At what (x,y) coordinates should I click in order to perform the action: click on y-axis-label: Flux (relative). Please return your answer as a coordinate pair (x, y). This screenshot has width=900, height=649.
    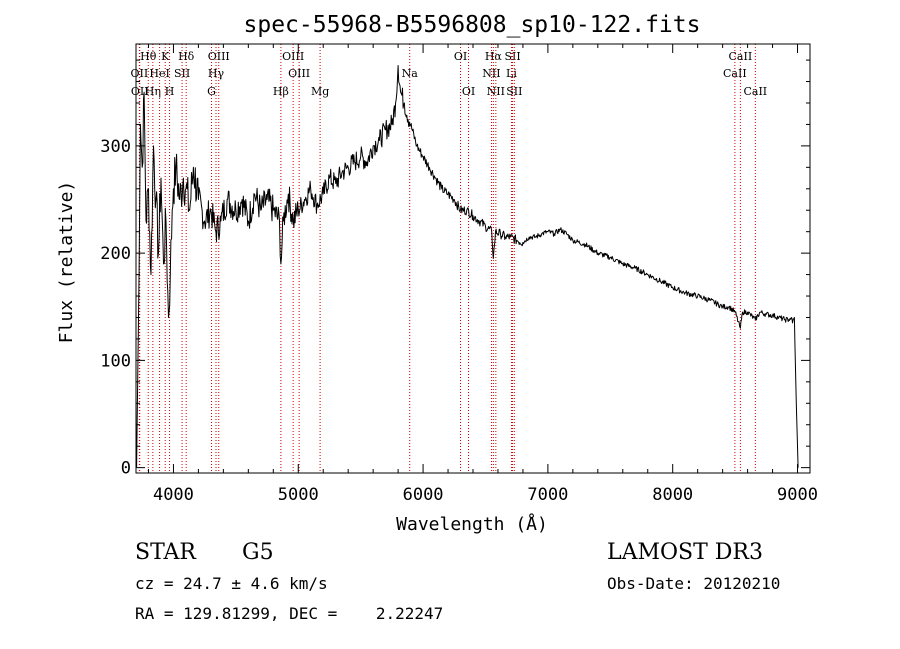
    Looking at the image, I should click on (66, 262).